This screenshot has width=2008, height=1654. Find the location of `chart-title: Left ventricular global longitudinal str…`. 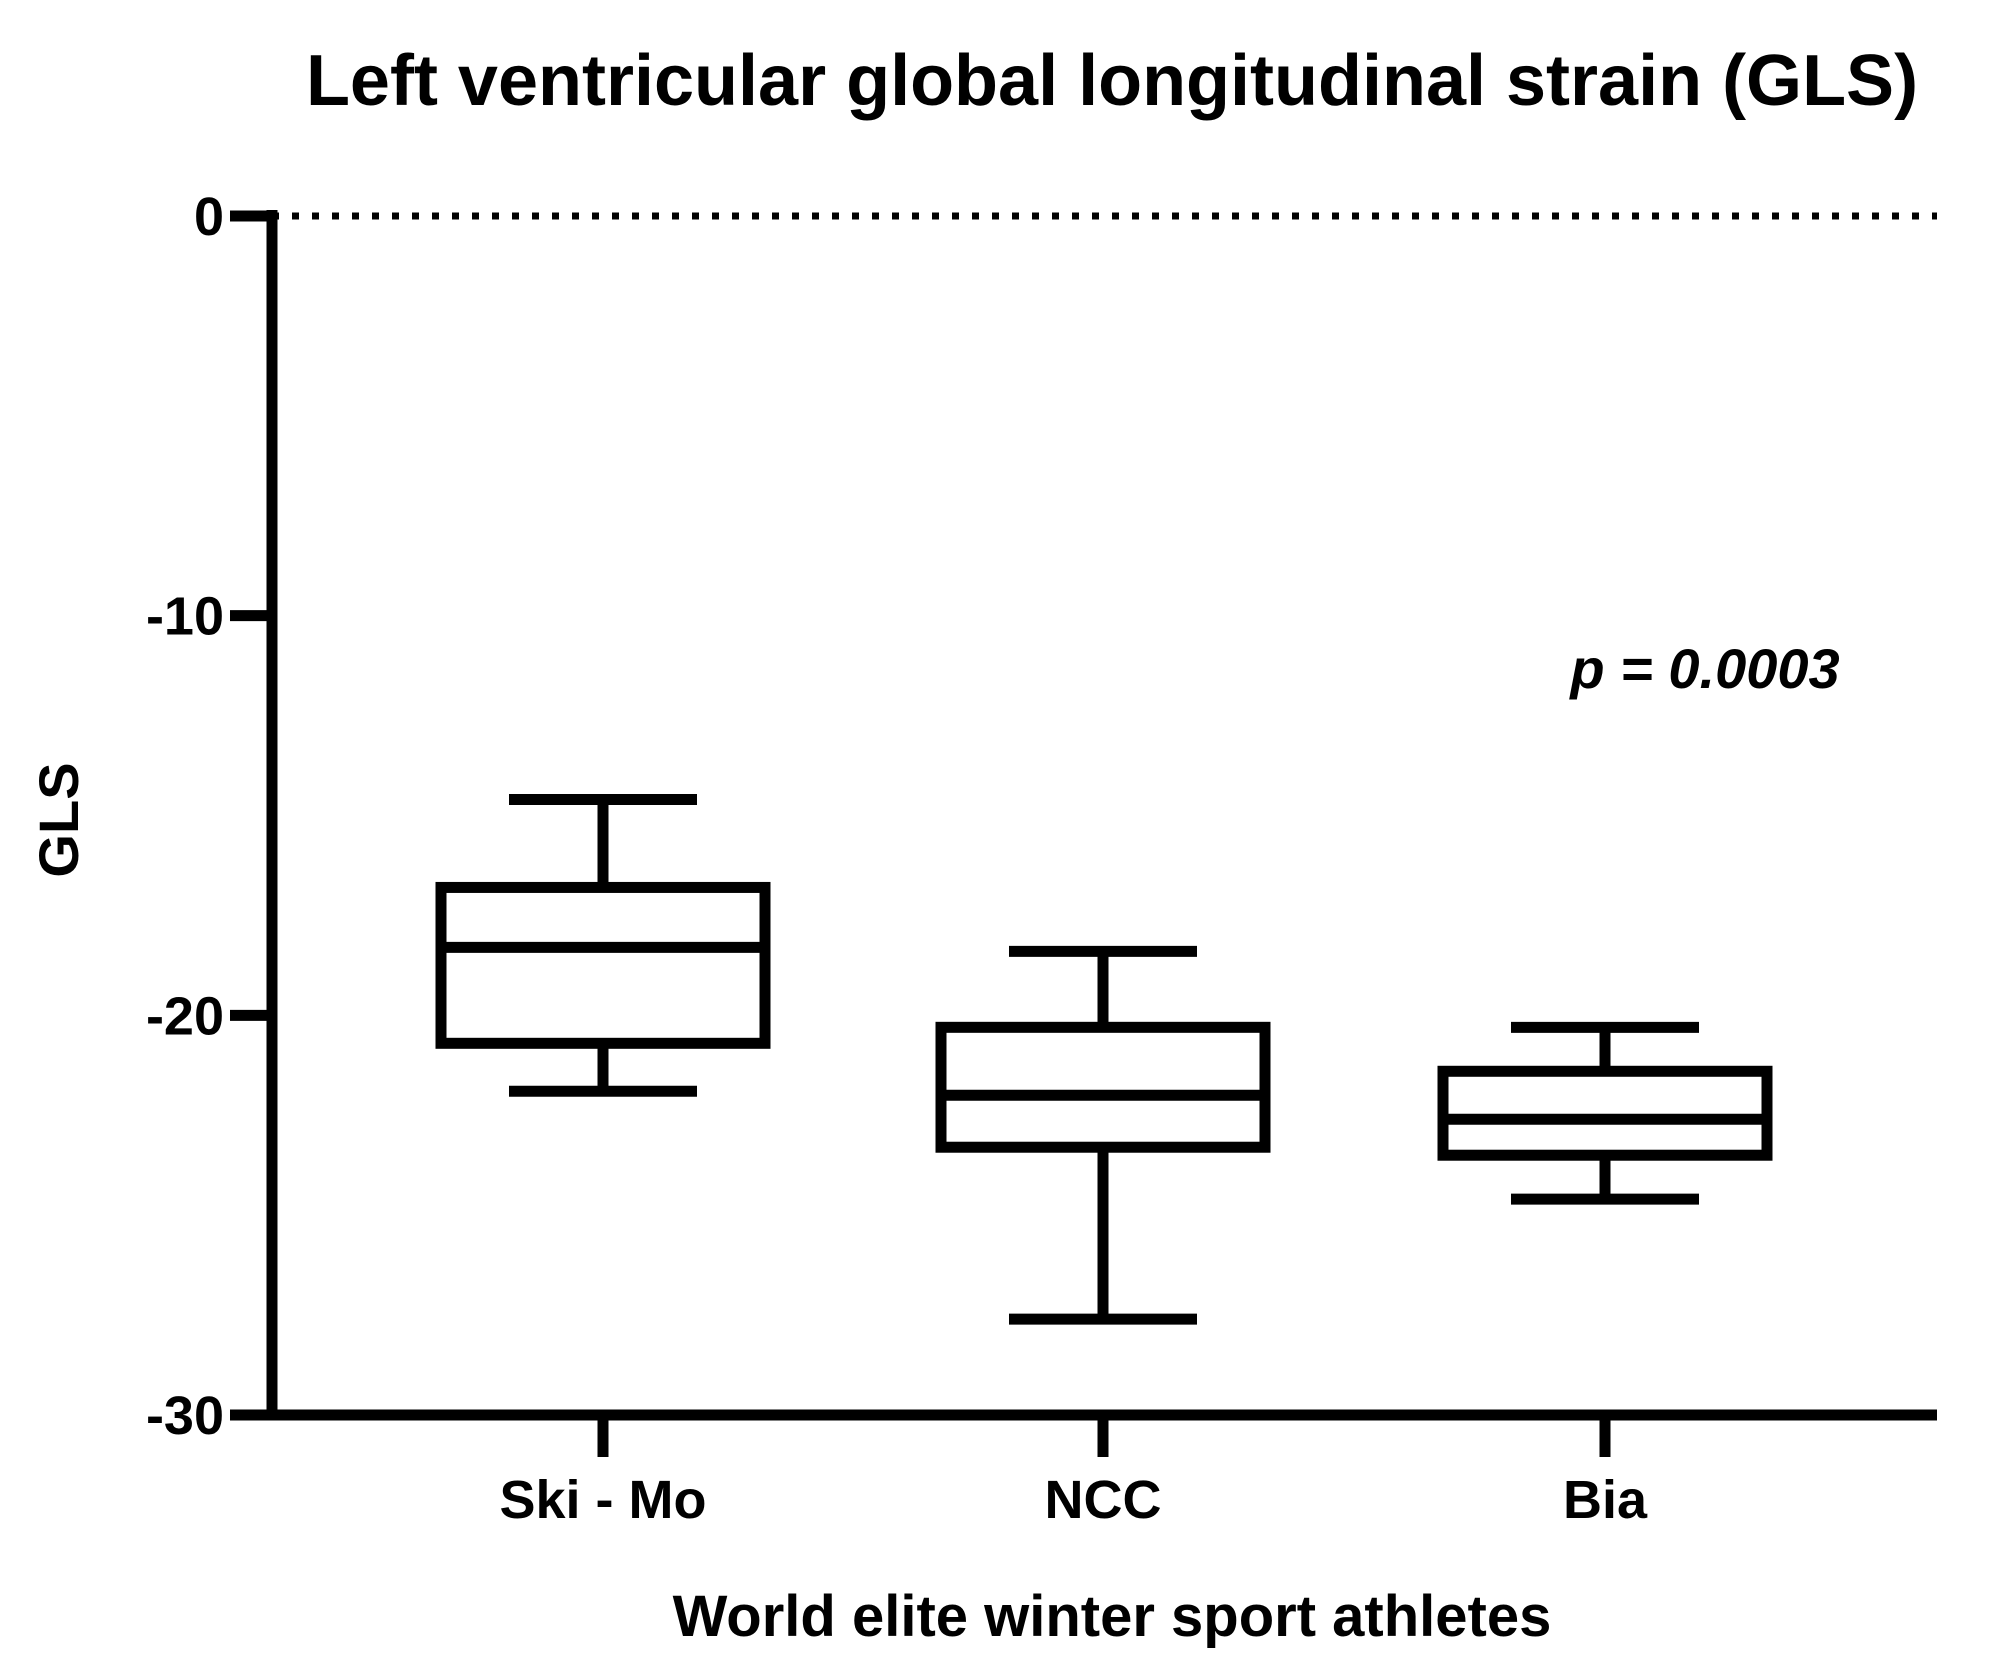

chart-title: Left ventricular global longitudinal str… is located at coordinates (1112, 81).